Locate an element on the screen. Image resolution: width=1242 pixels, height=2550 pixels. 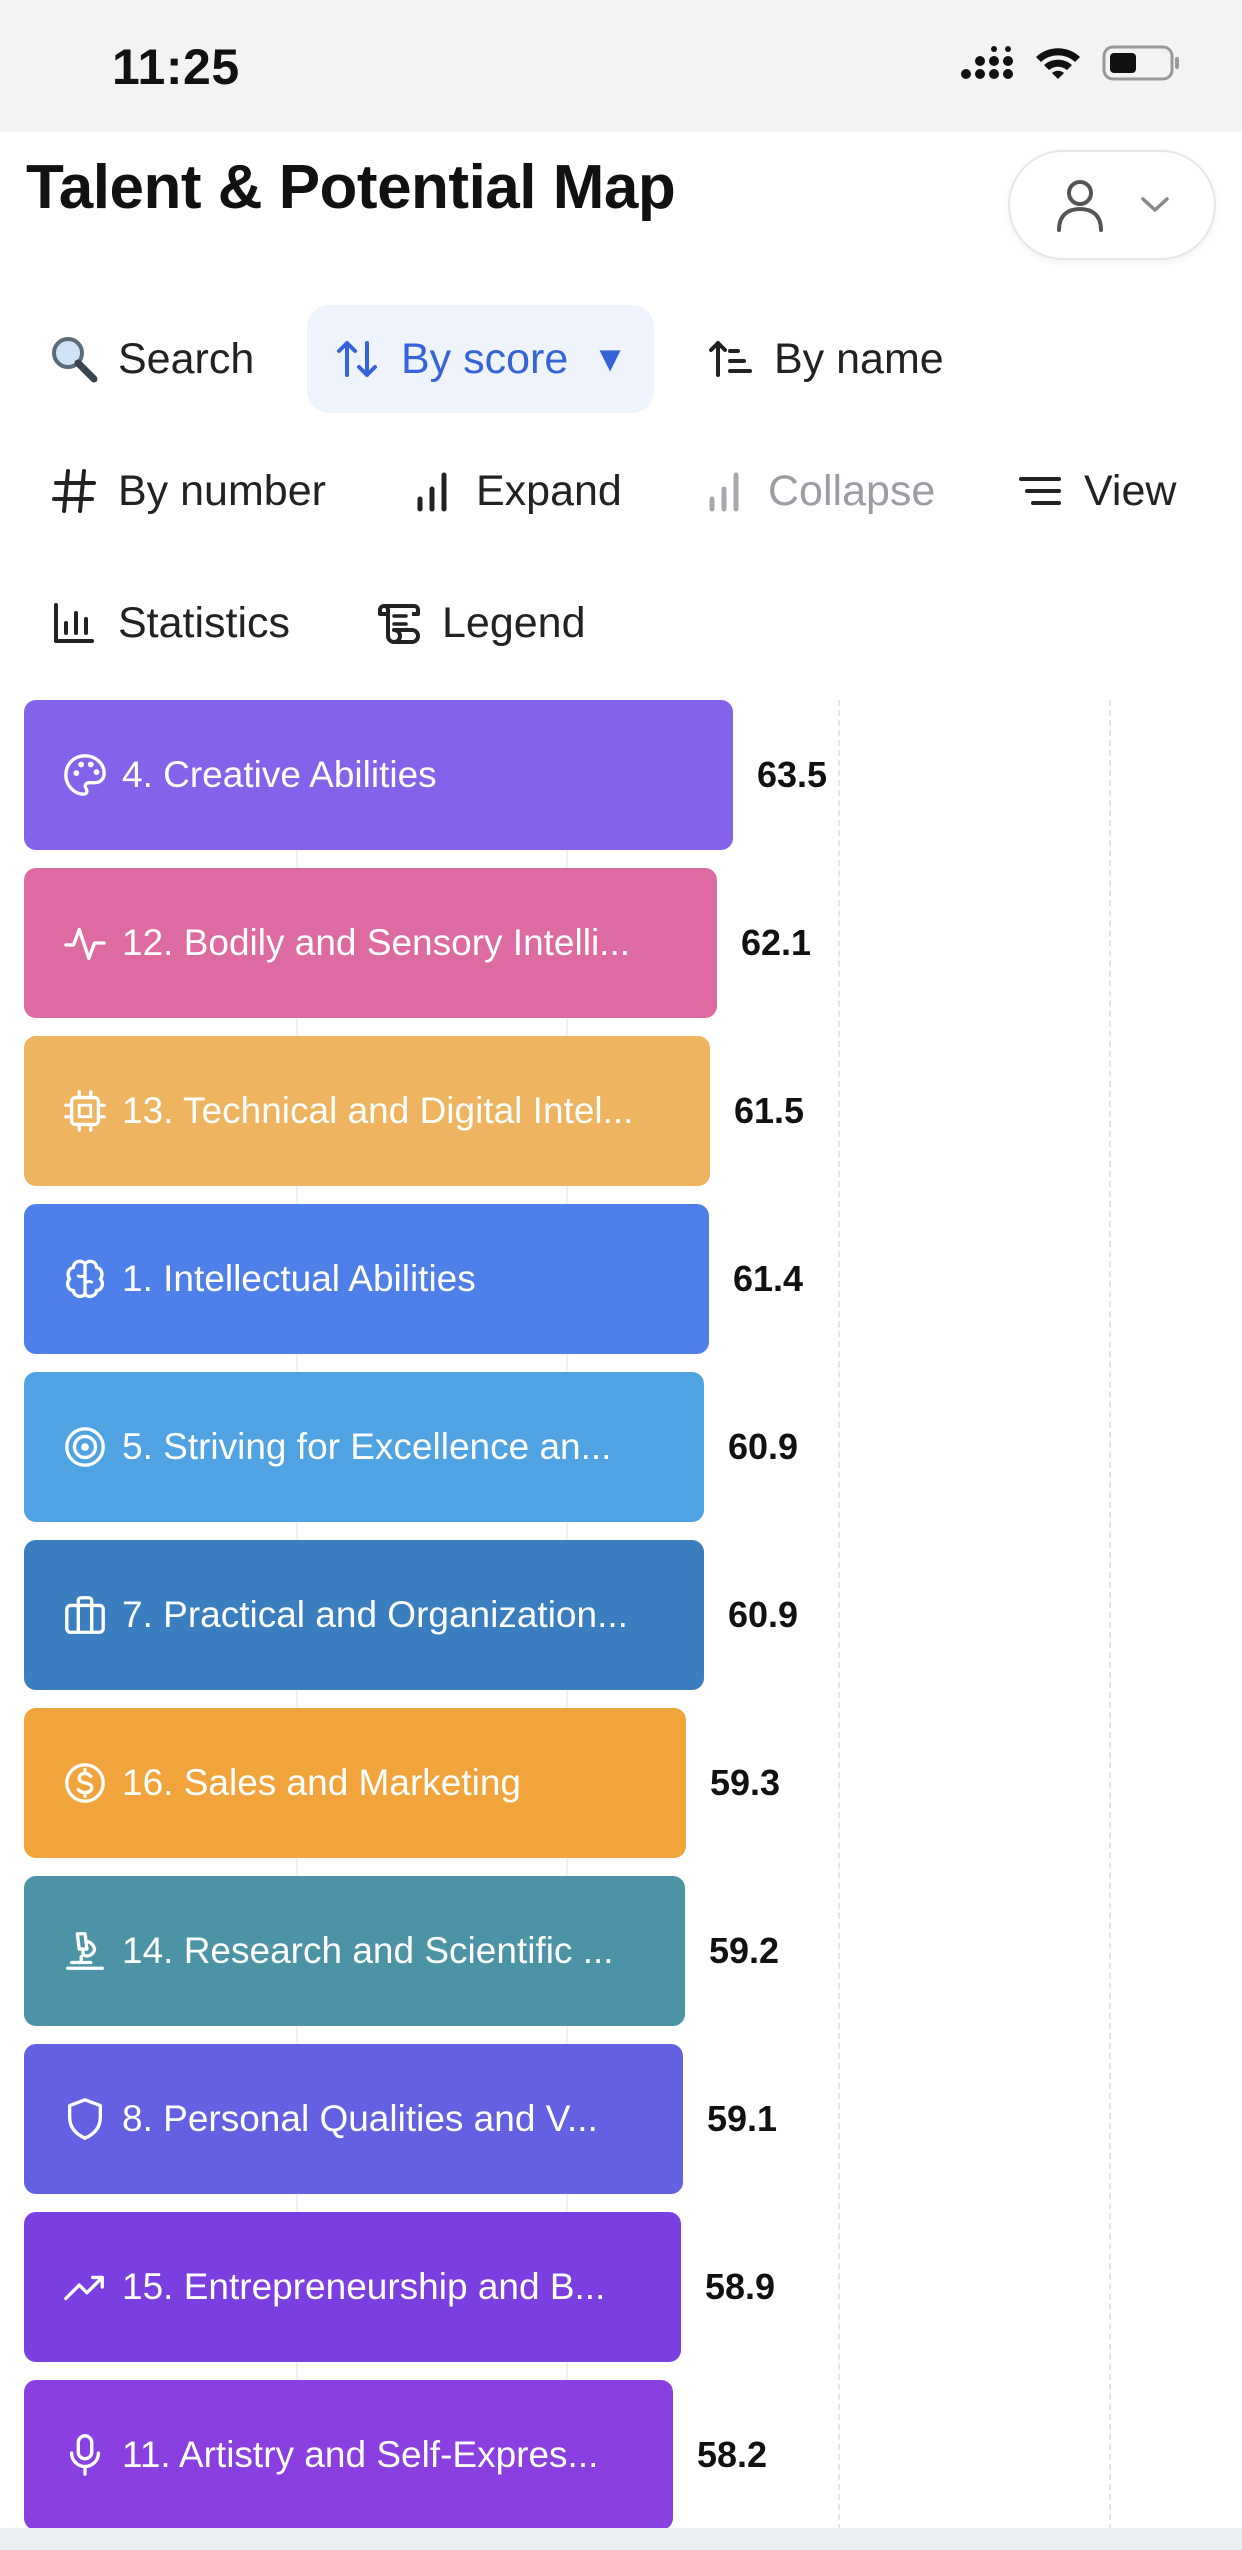
bar-label: 16. Sales and Marketing is located at coordinates (322, 1782).